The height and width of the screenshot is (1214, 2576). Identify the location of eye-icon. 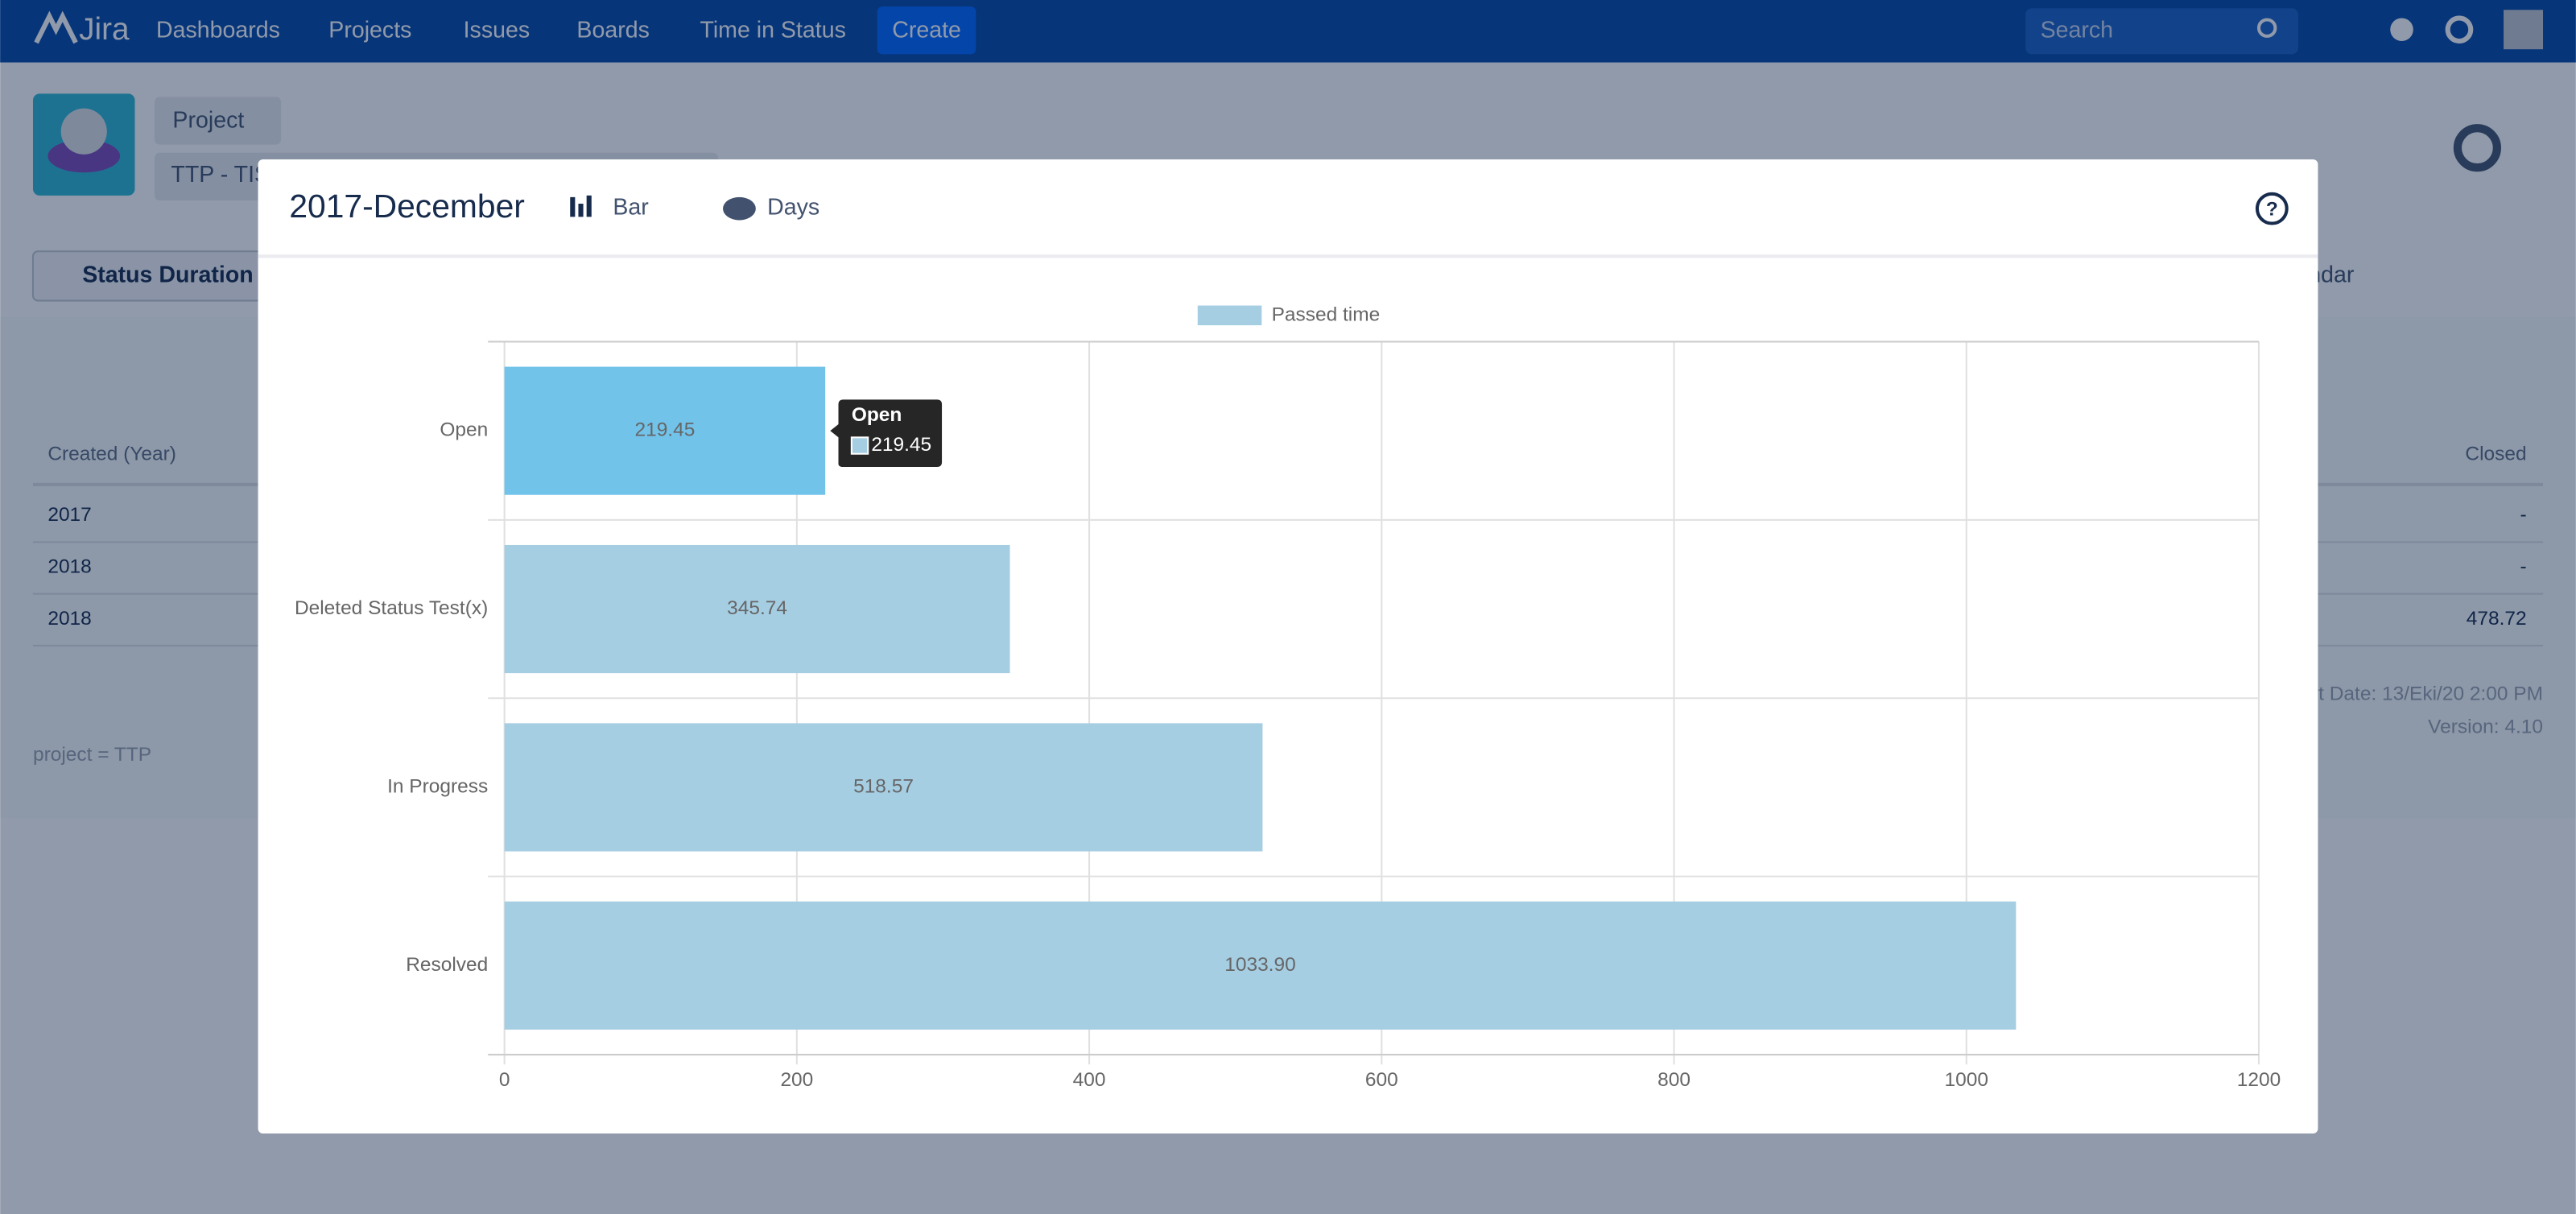
(739, 209).